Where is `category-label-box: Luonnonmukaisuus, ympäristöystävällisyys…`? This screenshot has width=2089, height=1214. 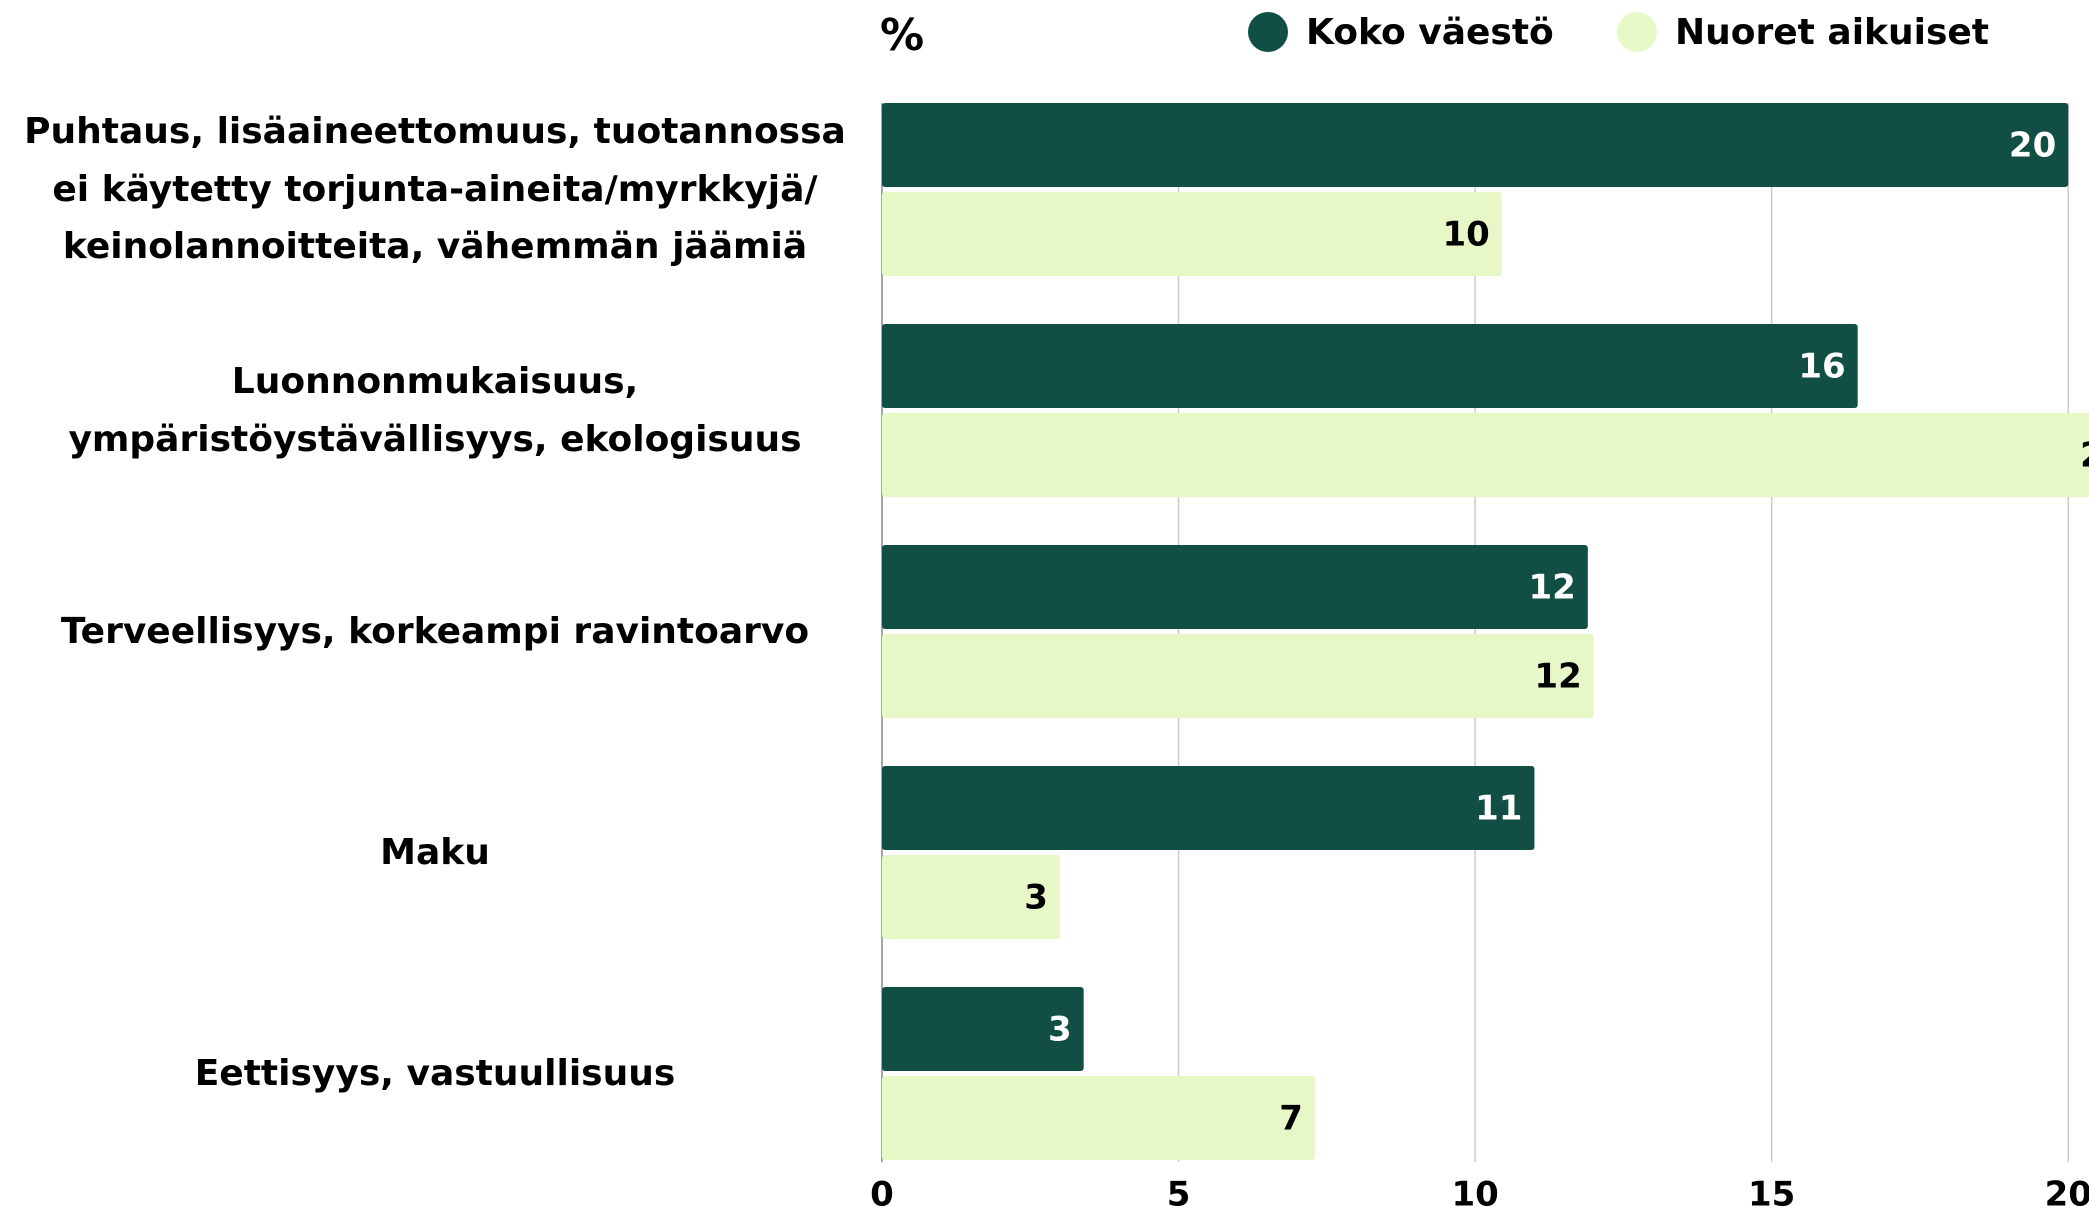
category-label-box: Luonnonmukaisuus, ympäristöystävällisyys… is located at coordinates (435, 410).